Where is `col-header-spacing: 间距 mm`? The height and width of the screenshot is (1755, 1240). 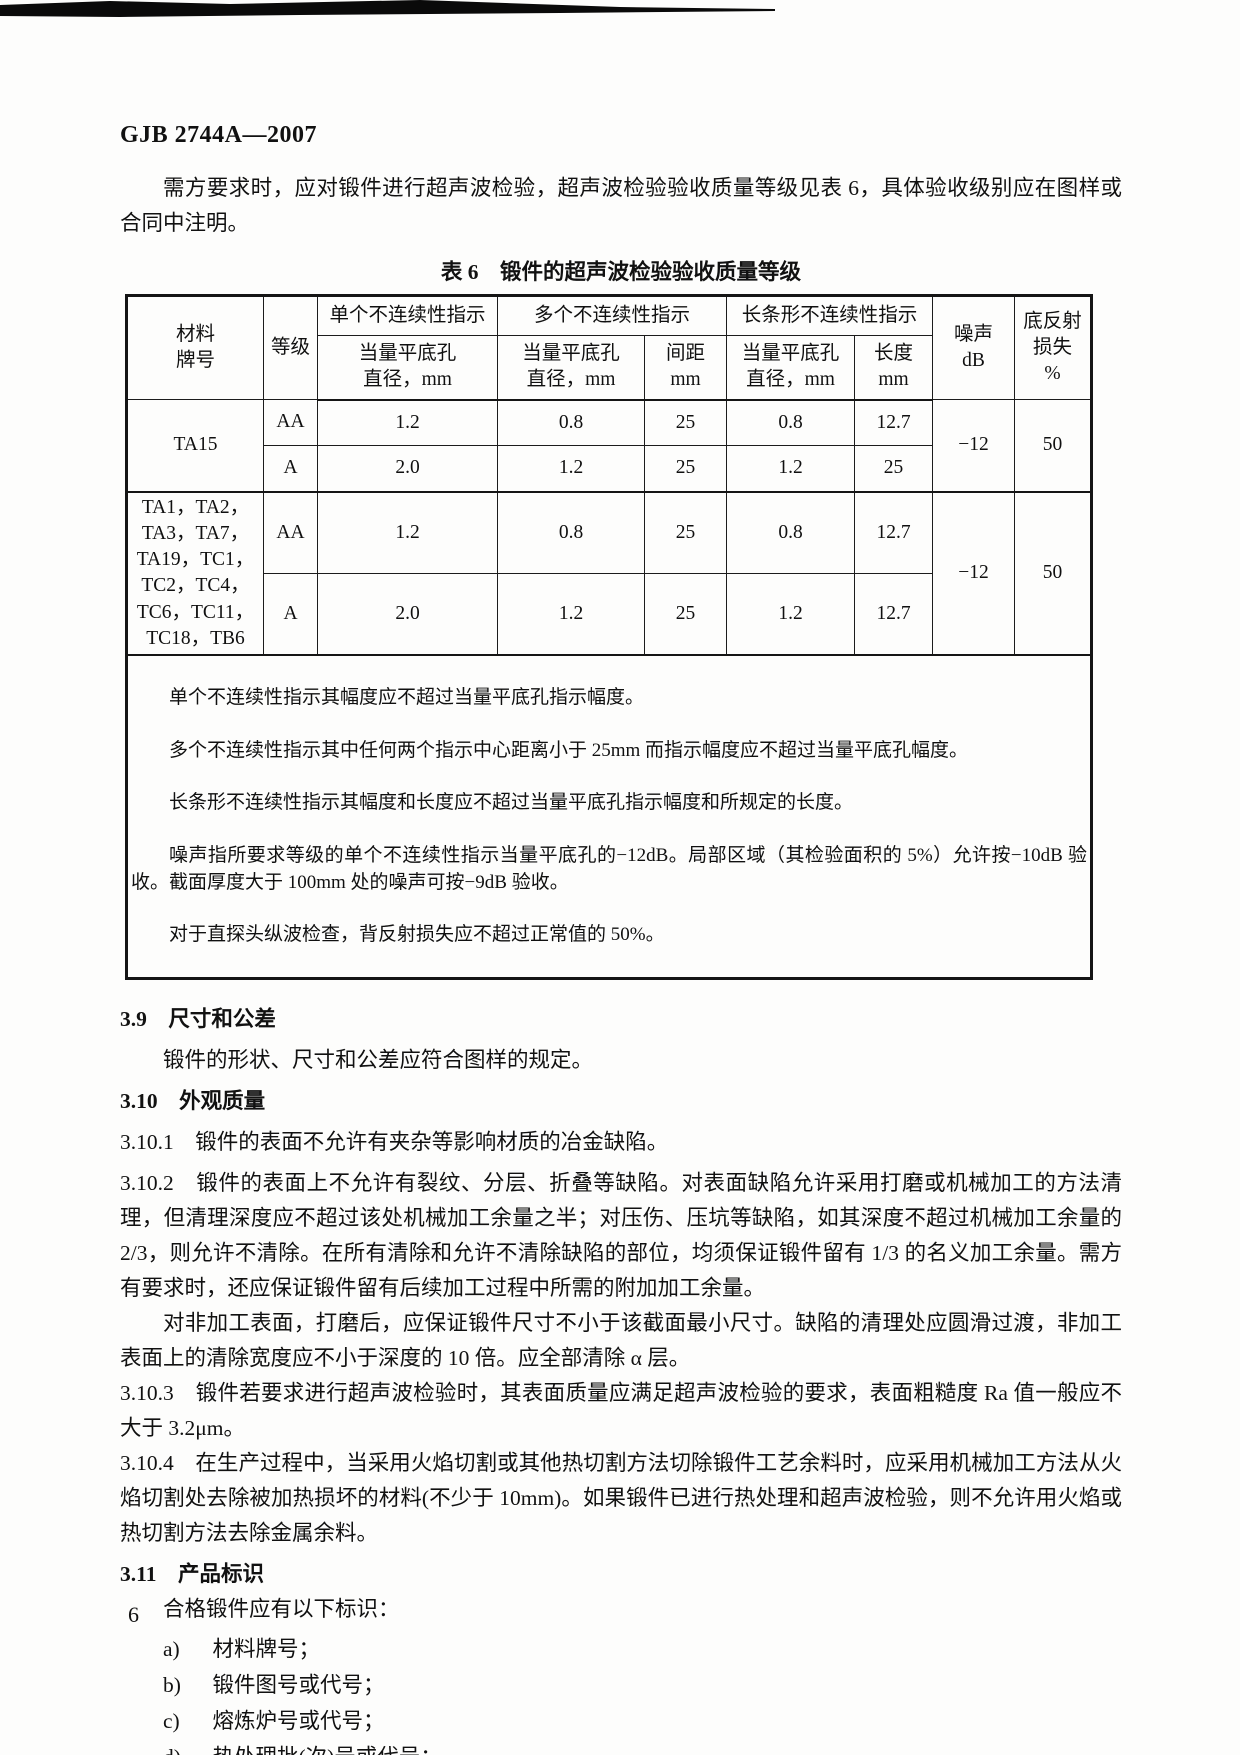
col-header-spacing: 间距 mm is located at coordinates (685, 368).